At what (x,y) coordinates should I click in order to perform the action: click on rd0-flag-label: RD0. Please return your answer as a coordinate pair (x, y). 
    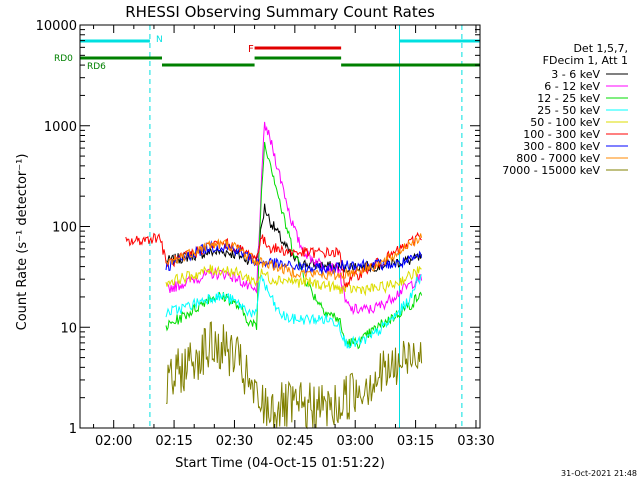
    Looking at the image, I should click on (63, 59).